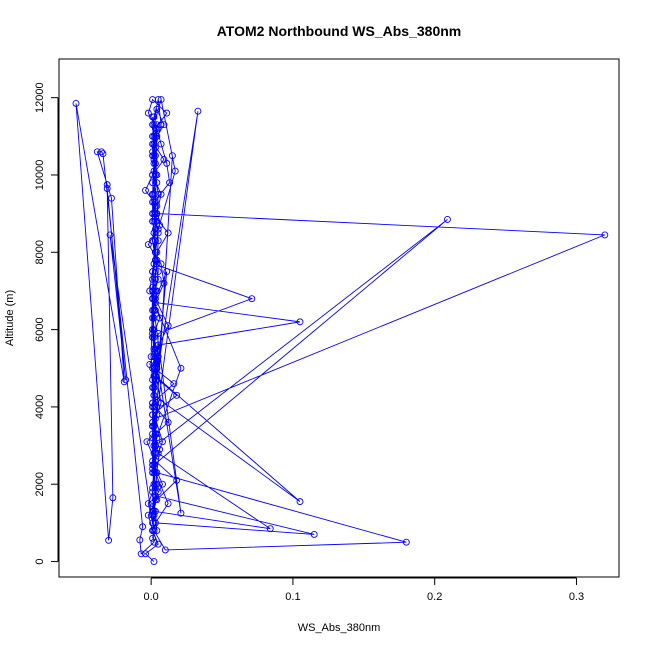 This screenshot has width=650, height=655. I want to click on y-tick-label: 6000, so click(40, 329).